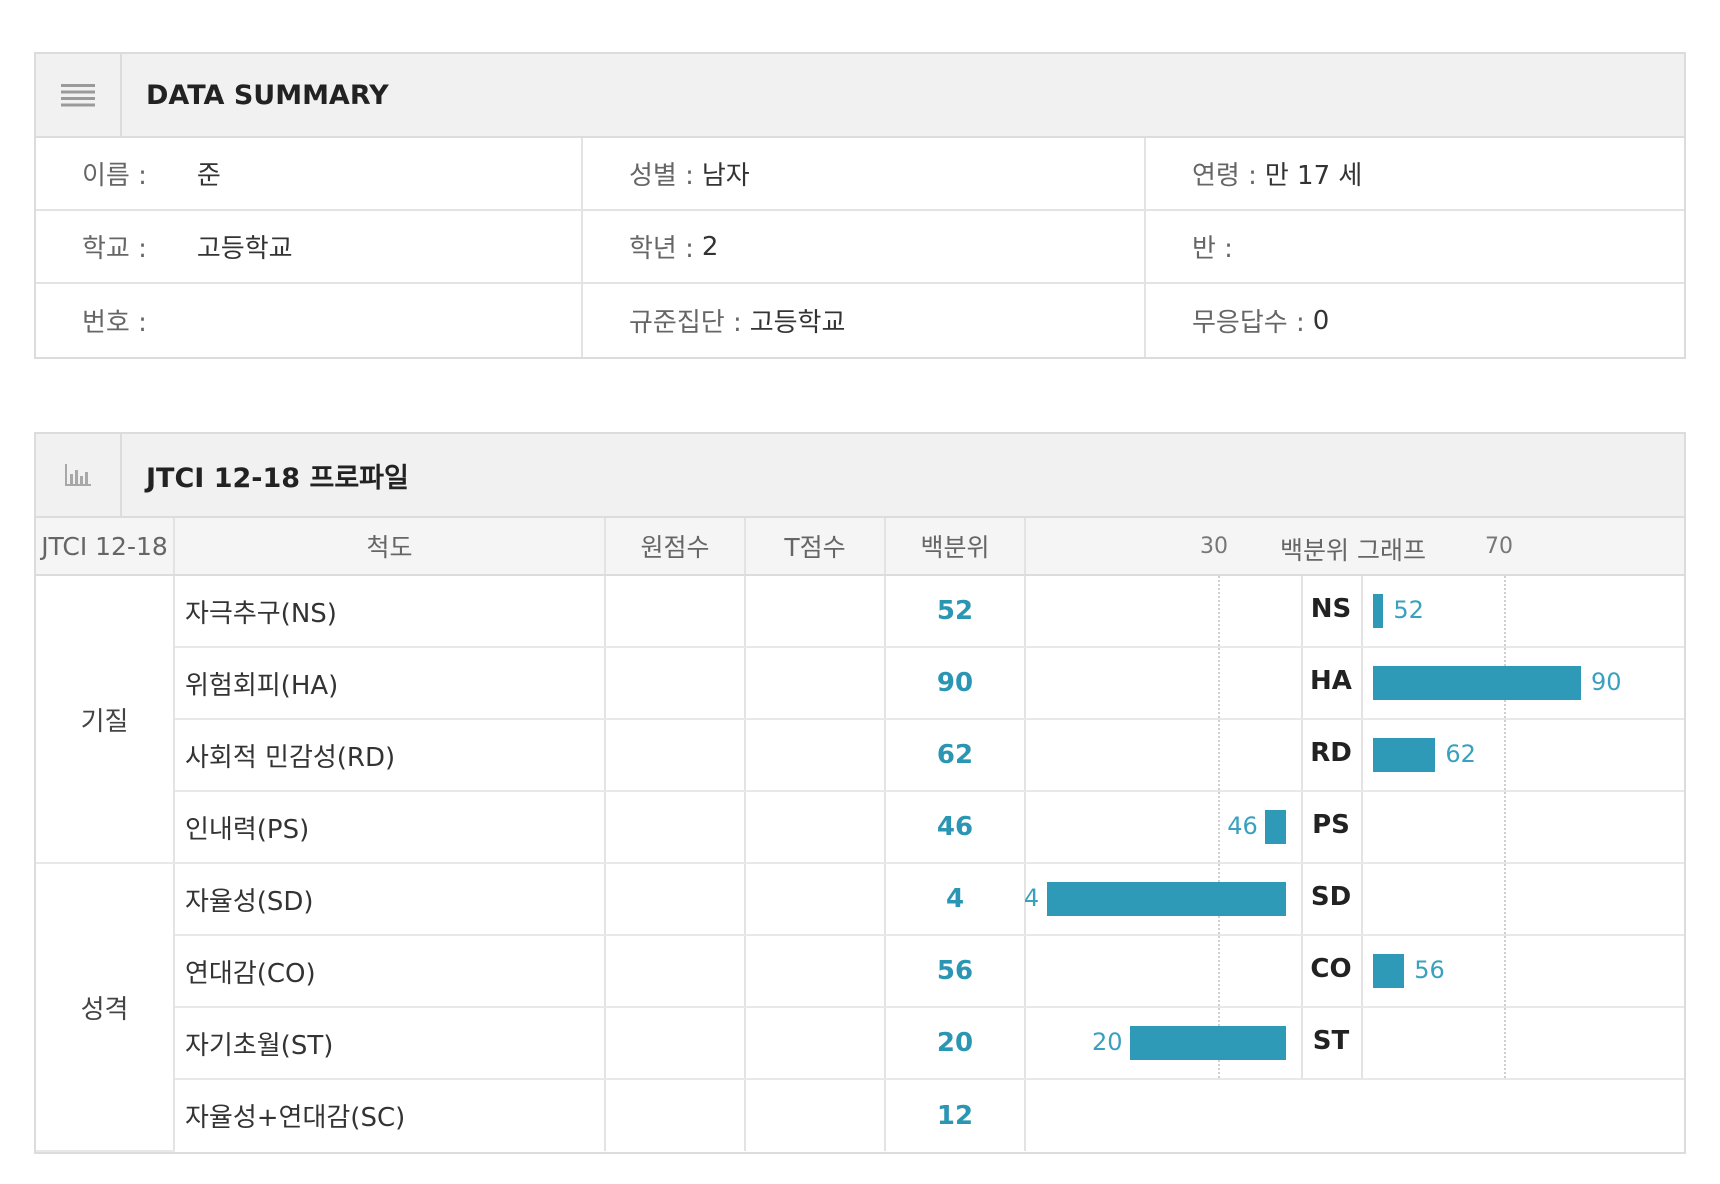 The width and height of the screenshot is (1720, 1184). Describe the element at coordinates (955, 755) in the screenshot. I see `percentile-value: 62` at that location.